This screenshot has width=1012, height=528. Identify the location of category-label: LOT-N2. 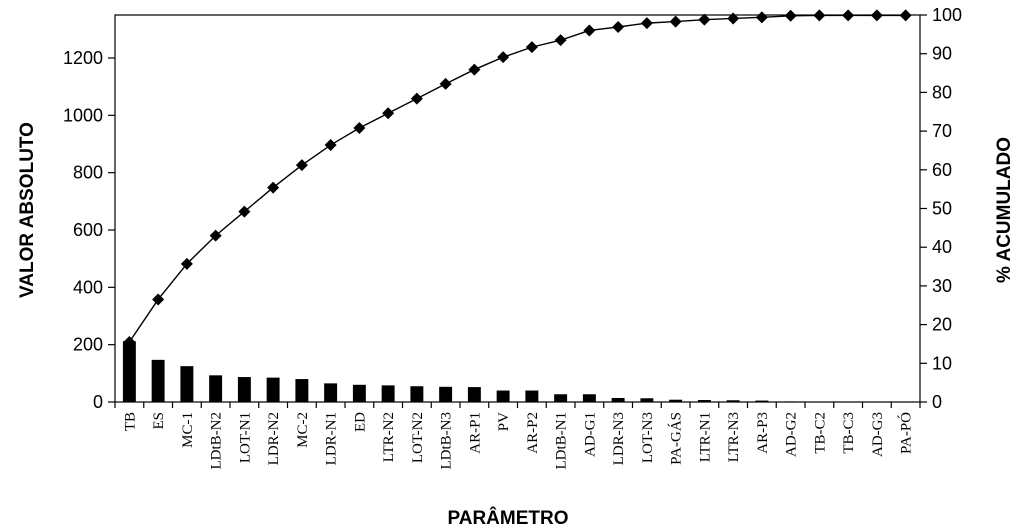
(418, 437).